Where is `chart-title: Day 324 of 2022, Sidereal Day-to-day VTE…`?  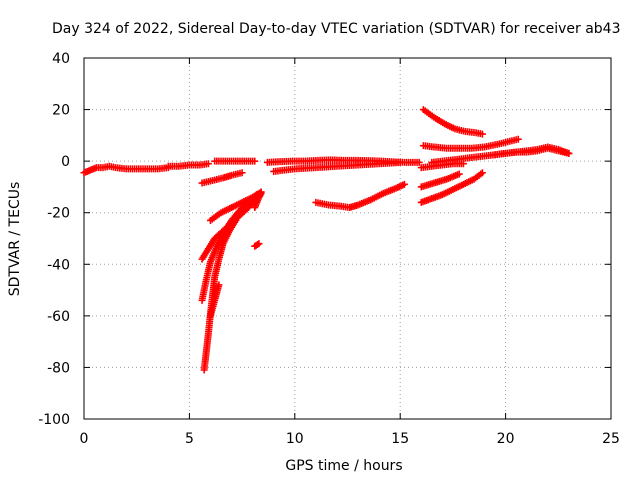 chart-title: Day 324 of 2022, Sidereal Day-to-day VTE… is located at coordinates (336, 29).